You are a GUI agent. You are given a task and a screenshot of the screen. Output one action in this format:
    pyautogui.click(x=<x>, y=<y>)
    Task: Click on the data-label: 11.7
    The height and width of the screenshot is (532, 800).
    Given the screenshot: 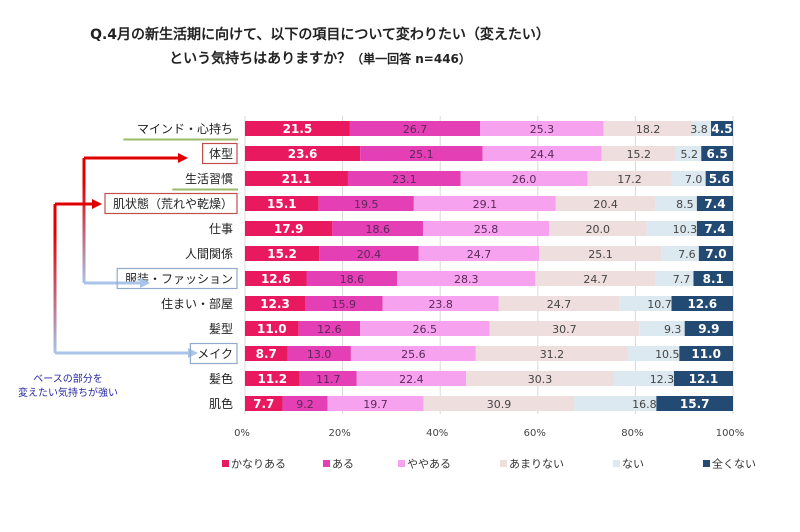 What is the action you would take?
    pyautogui.click(x=328, y=379)
    